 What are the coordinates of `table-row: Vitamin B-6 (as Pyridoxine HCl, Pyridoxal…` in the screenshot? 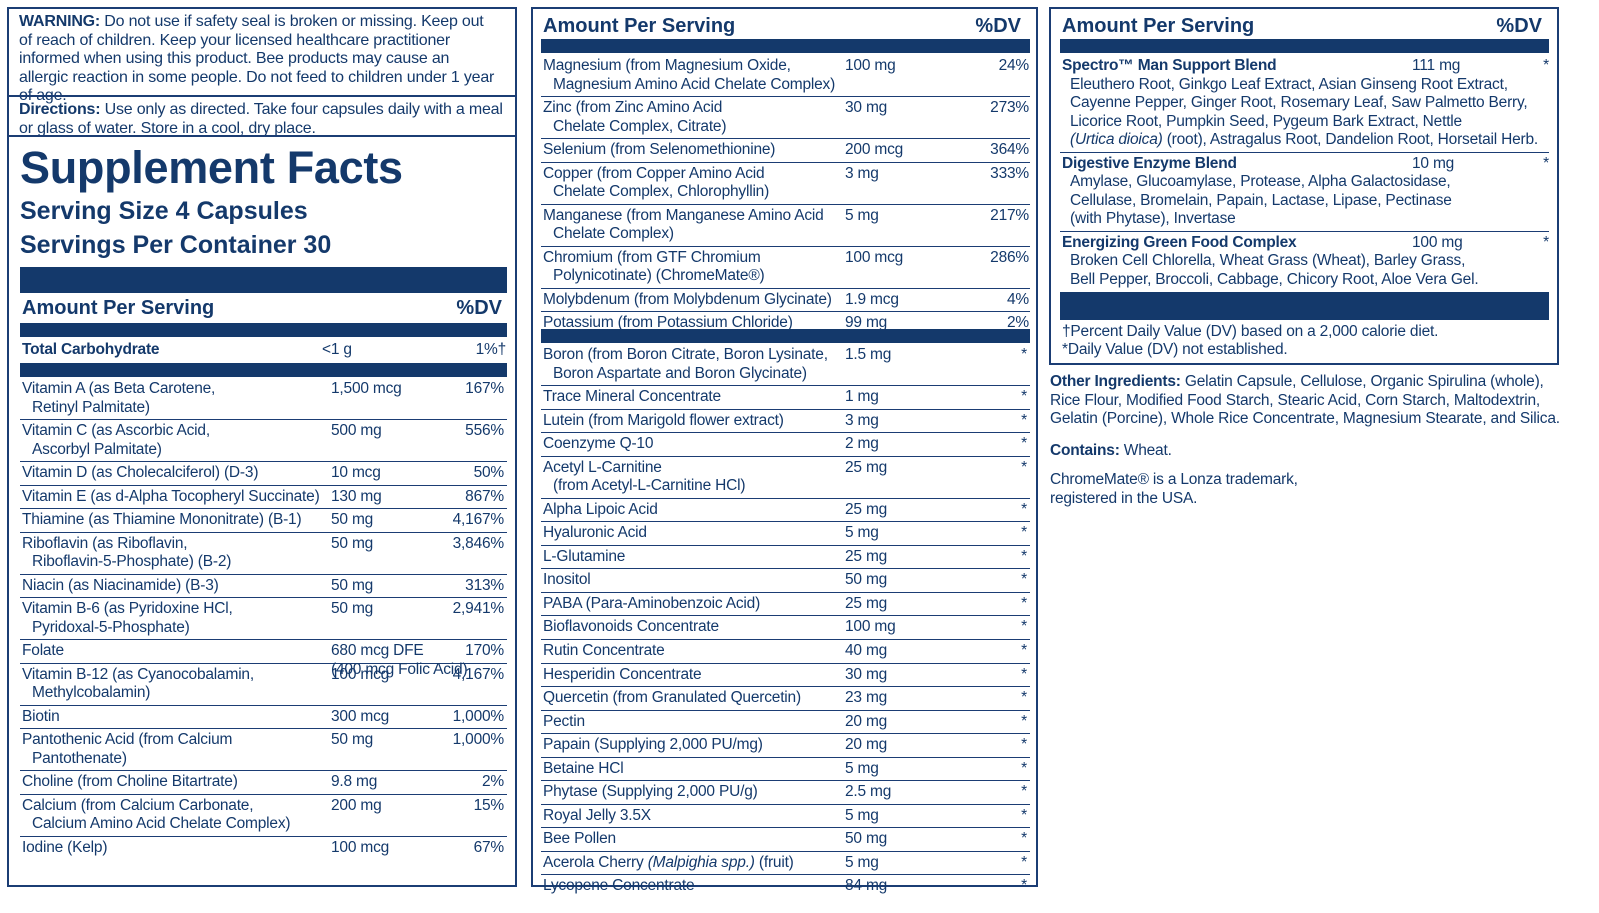 It's located at (263, 619).